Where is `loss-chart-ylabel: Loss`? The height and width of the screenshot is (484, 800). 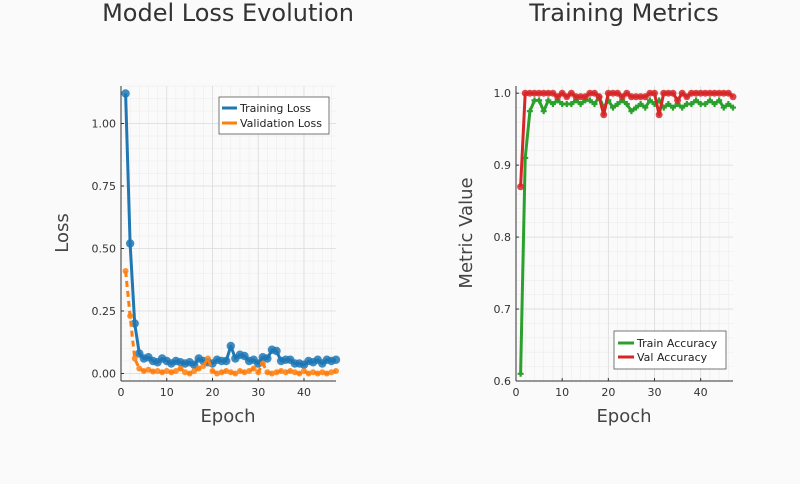
loss-chart-ylabel: Loss is located at coordinates (62, 232).